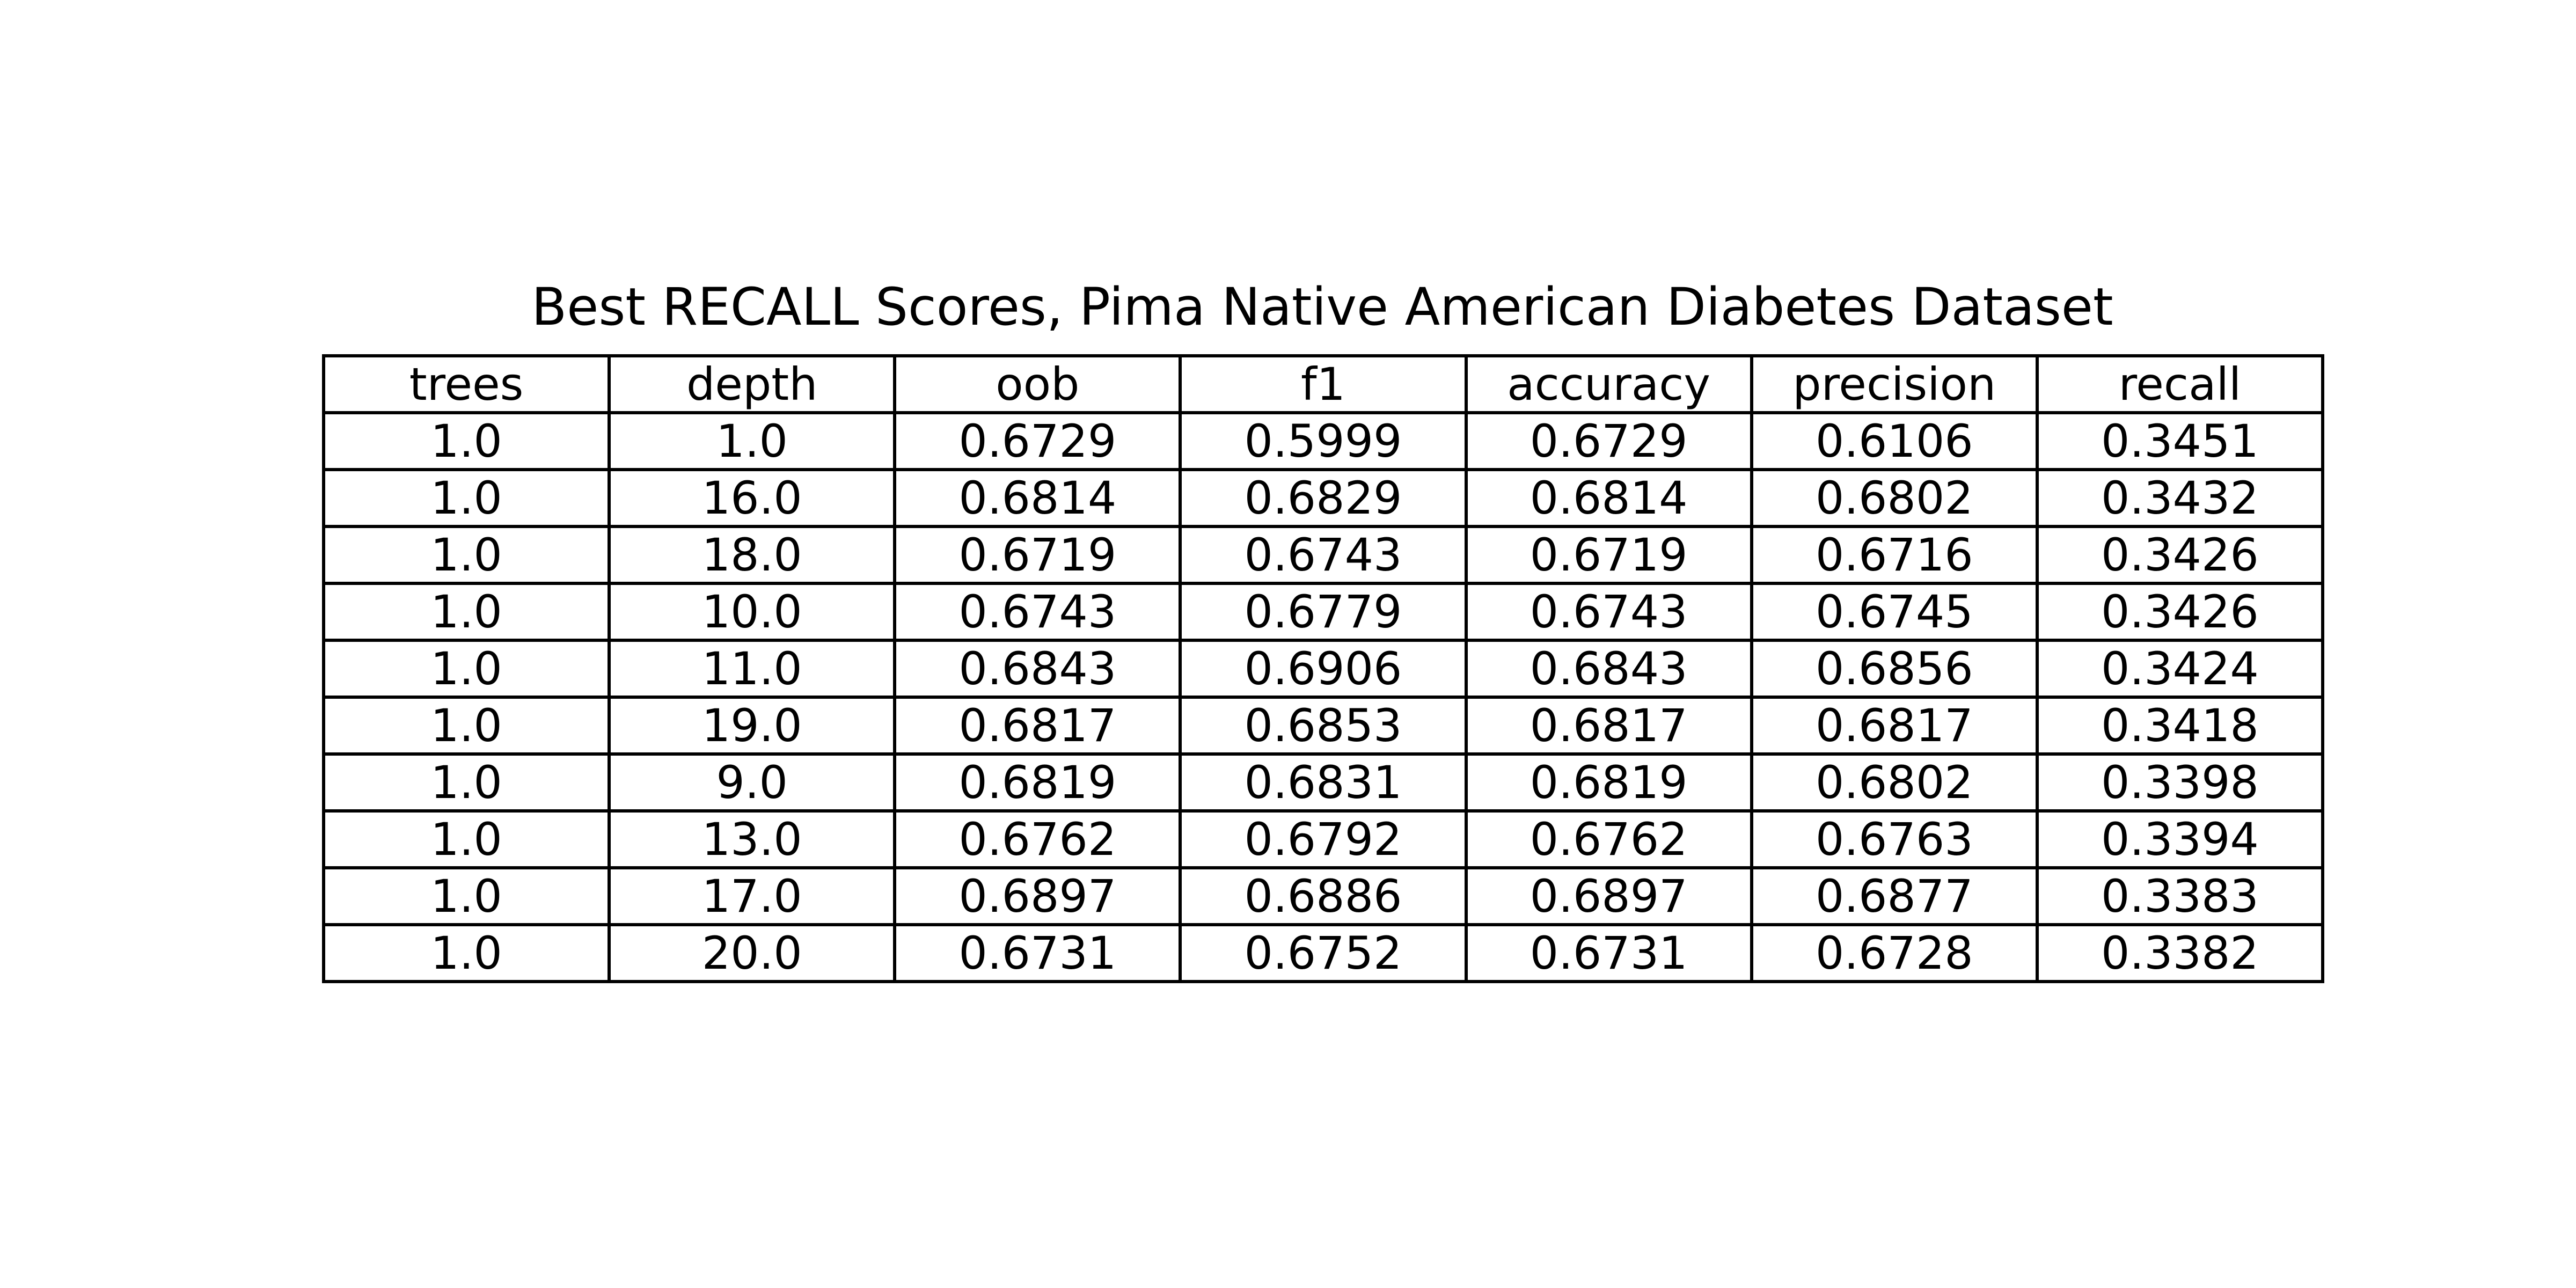  Describe the element at coordinates (2180, 384) in the screenshot. I see `column-header-recall: recall` at that location.